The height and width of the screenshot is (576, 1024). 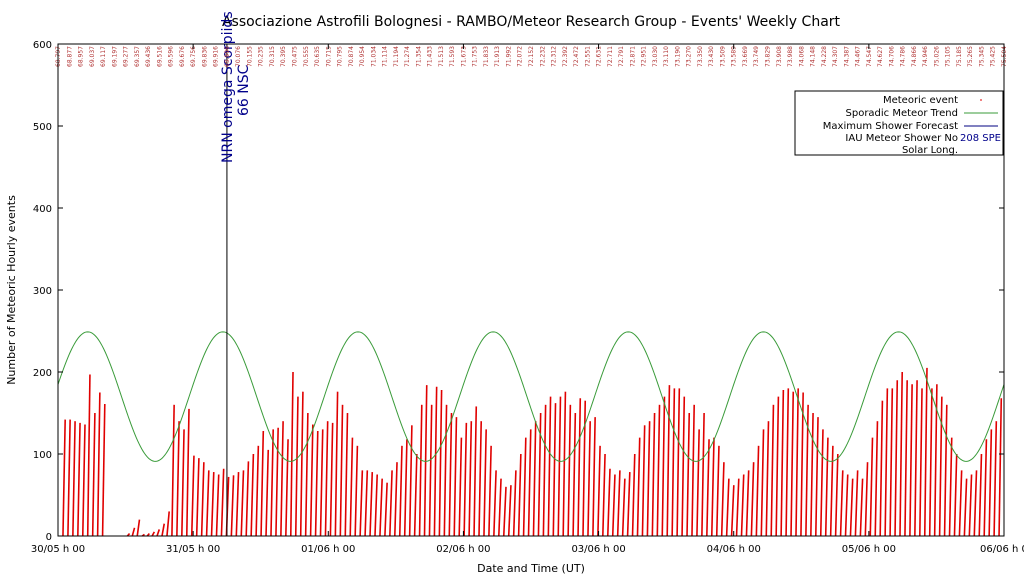 What do you see at coordinates (193, 56) in the screenshot?
I see `solar-longitude-label: 69.756` at bounding box center [193, 56].